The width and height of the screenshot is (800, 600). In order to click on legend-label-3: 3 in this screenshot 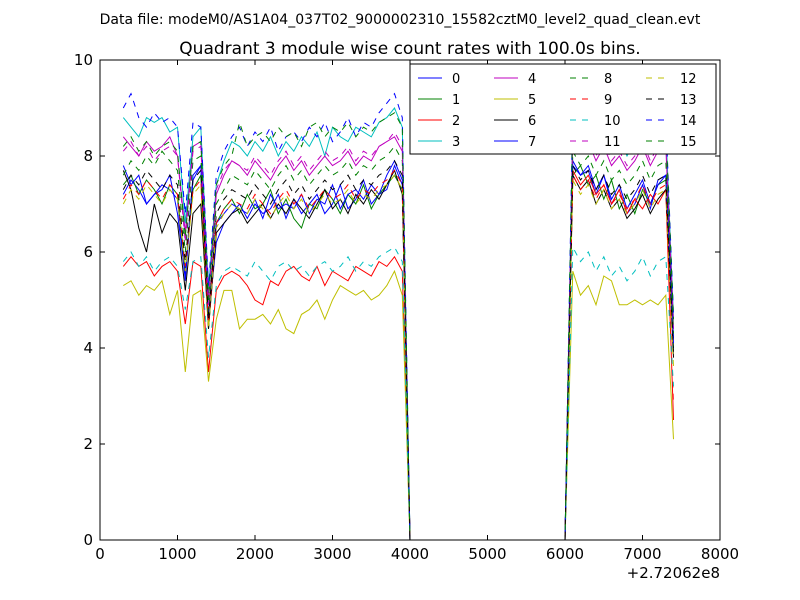, I will do `click(456, 142)`.